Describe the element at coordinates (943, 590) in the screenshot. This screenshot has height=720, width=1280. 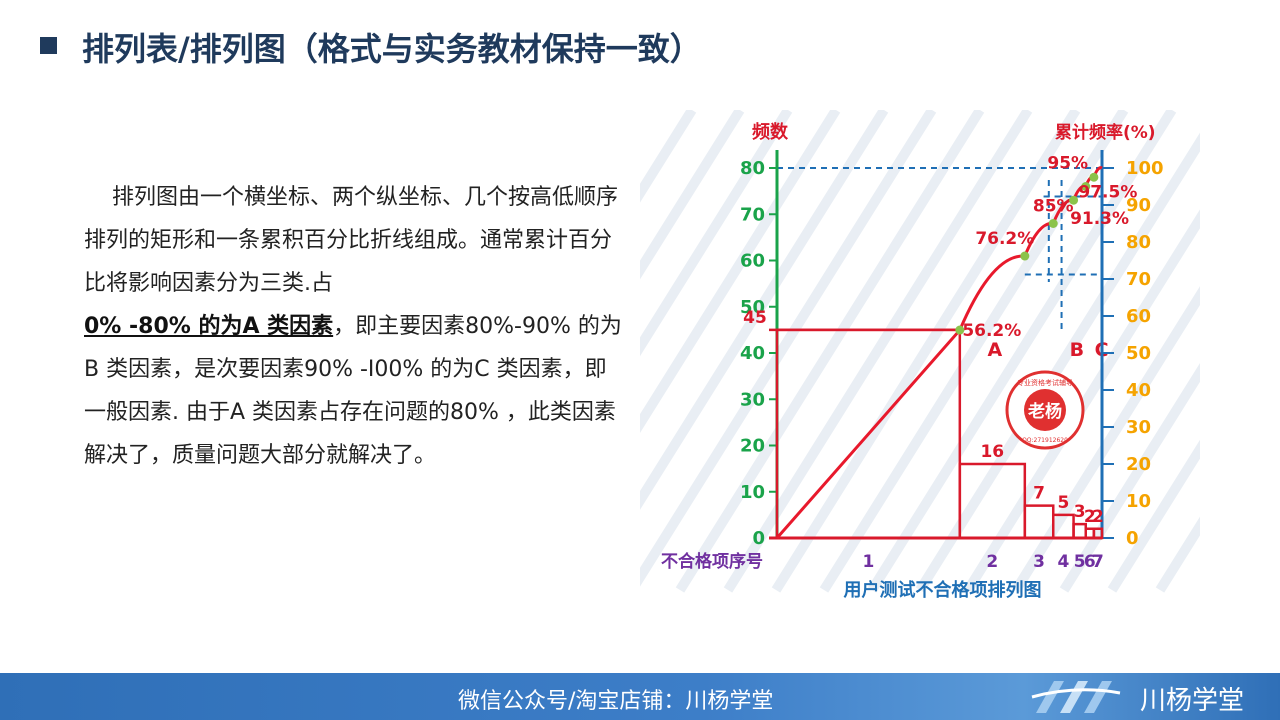
I see `chart-title: 用户测试不合格项排列图` at that location.